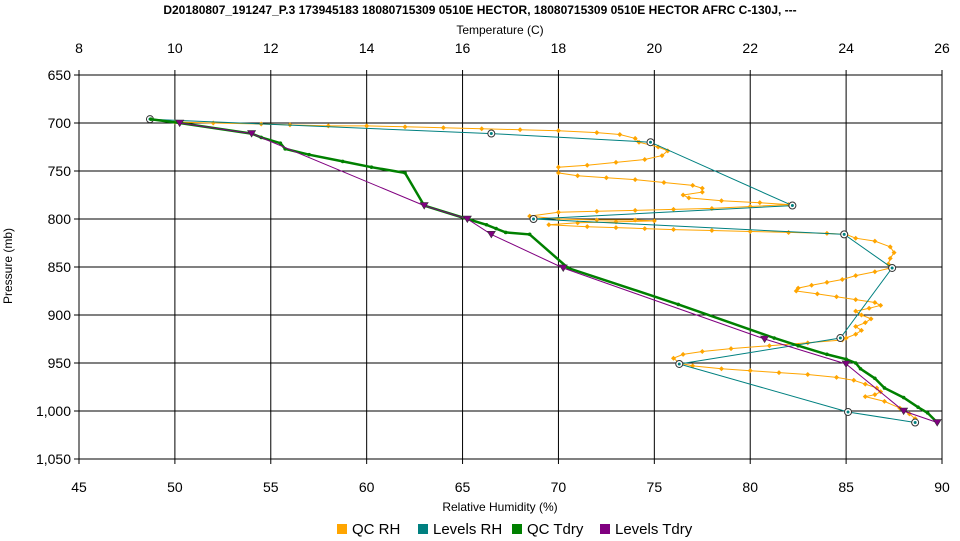  What do you see at coordinates (846, 487) in the screenshot?
I see `rh-tick-label: 85` at bounding box center [846, 487].